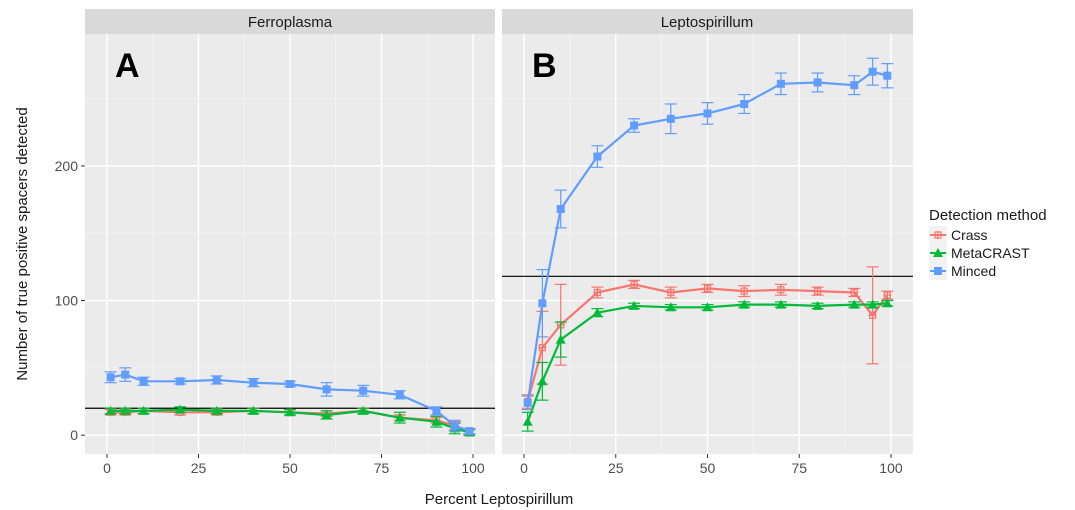 Image resolution: width=1075 pixels, height=510 pixels. What do you see at coordinates (969, 235) in the screenshot?
I see `legend-label-crass: Crass` at bounding box center [969, 235].